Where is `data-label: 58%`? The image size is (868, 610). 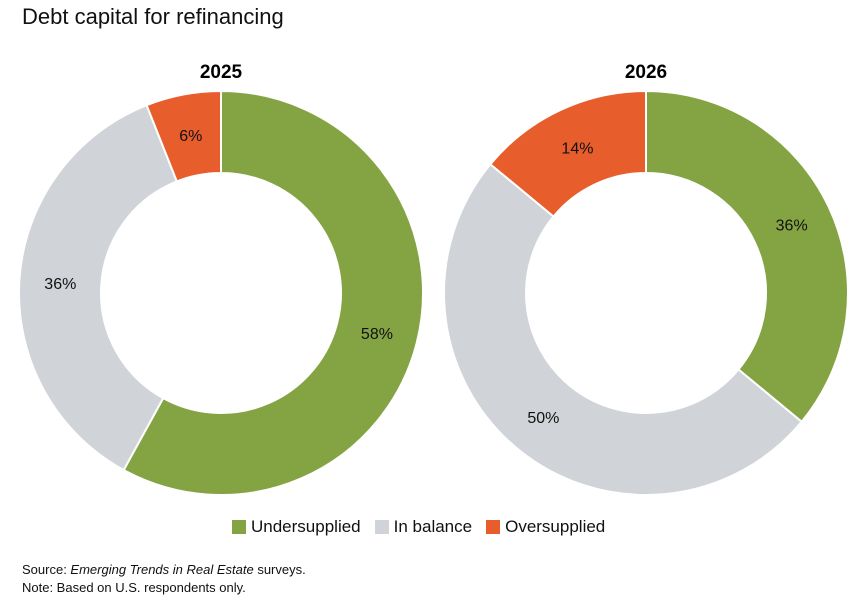 data-label: 58% is located at coordinates (377, 334).